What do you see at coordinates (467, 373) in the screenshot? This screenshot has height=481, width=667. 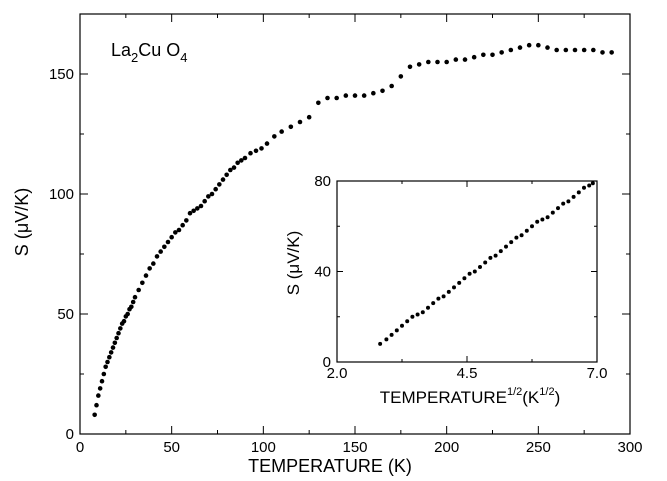 I see `x-tick-label: 4.5` at bounding box center [467, 373].